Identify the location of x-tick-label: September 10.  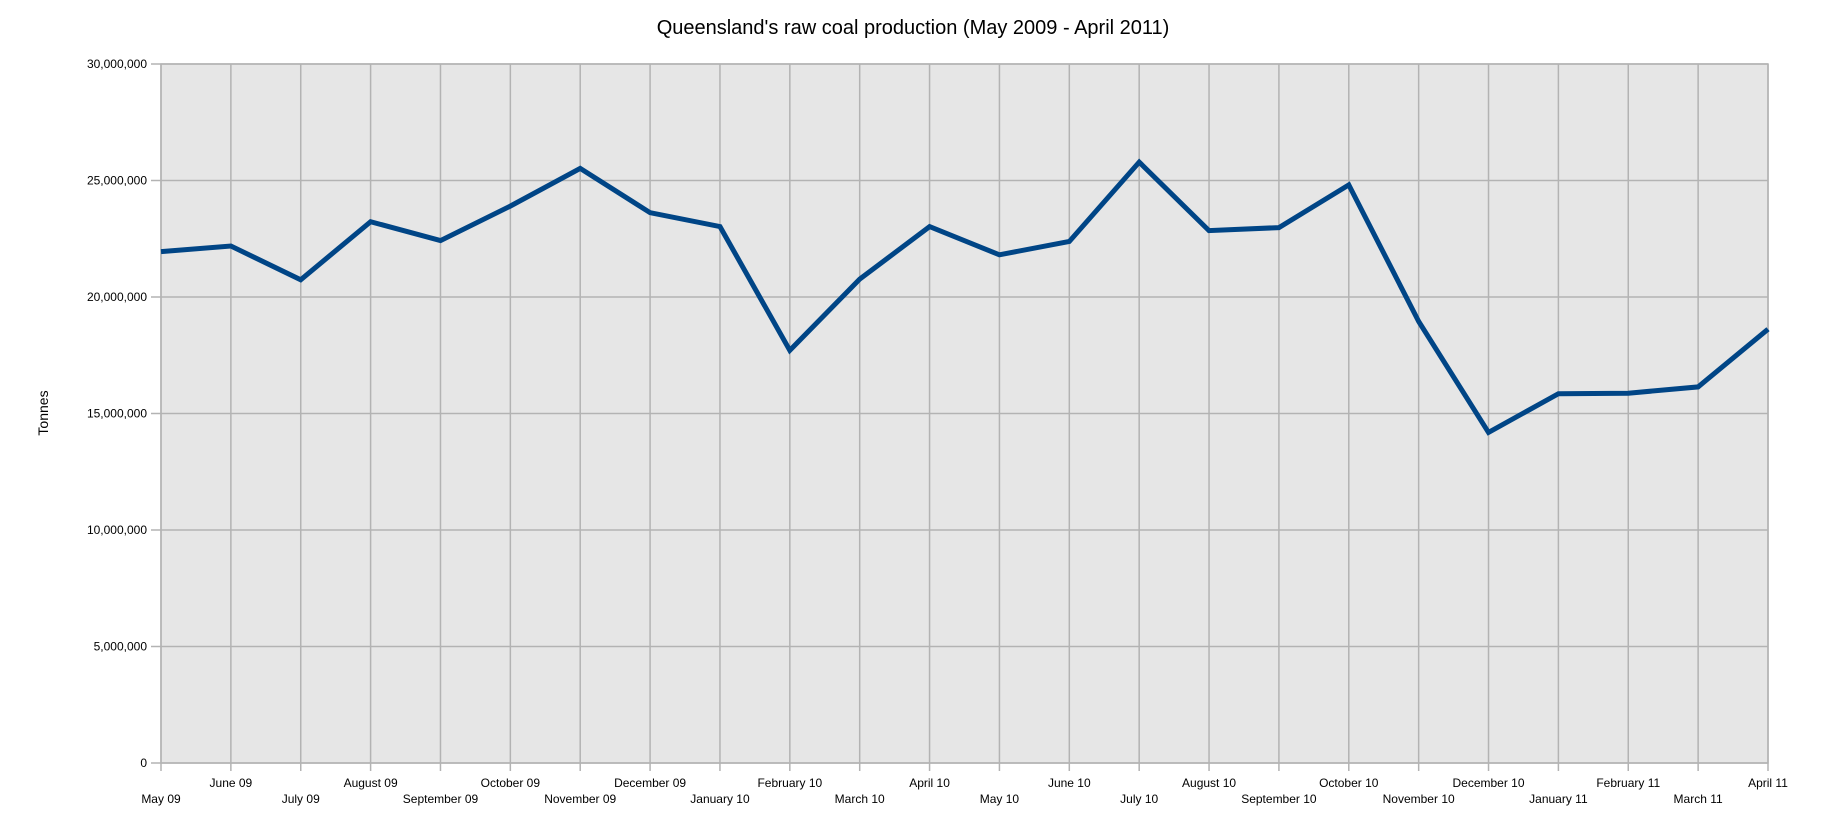
(1279, 799).